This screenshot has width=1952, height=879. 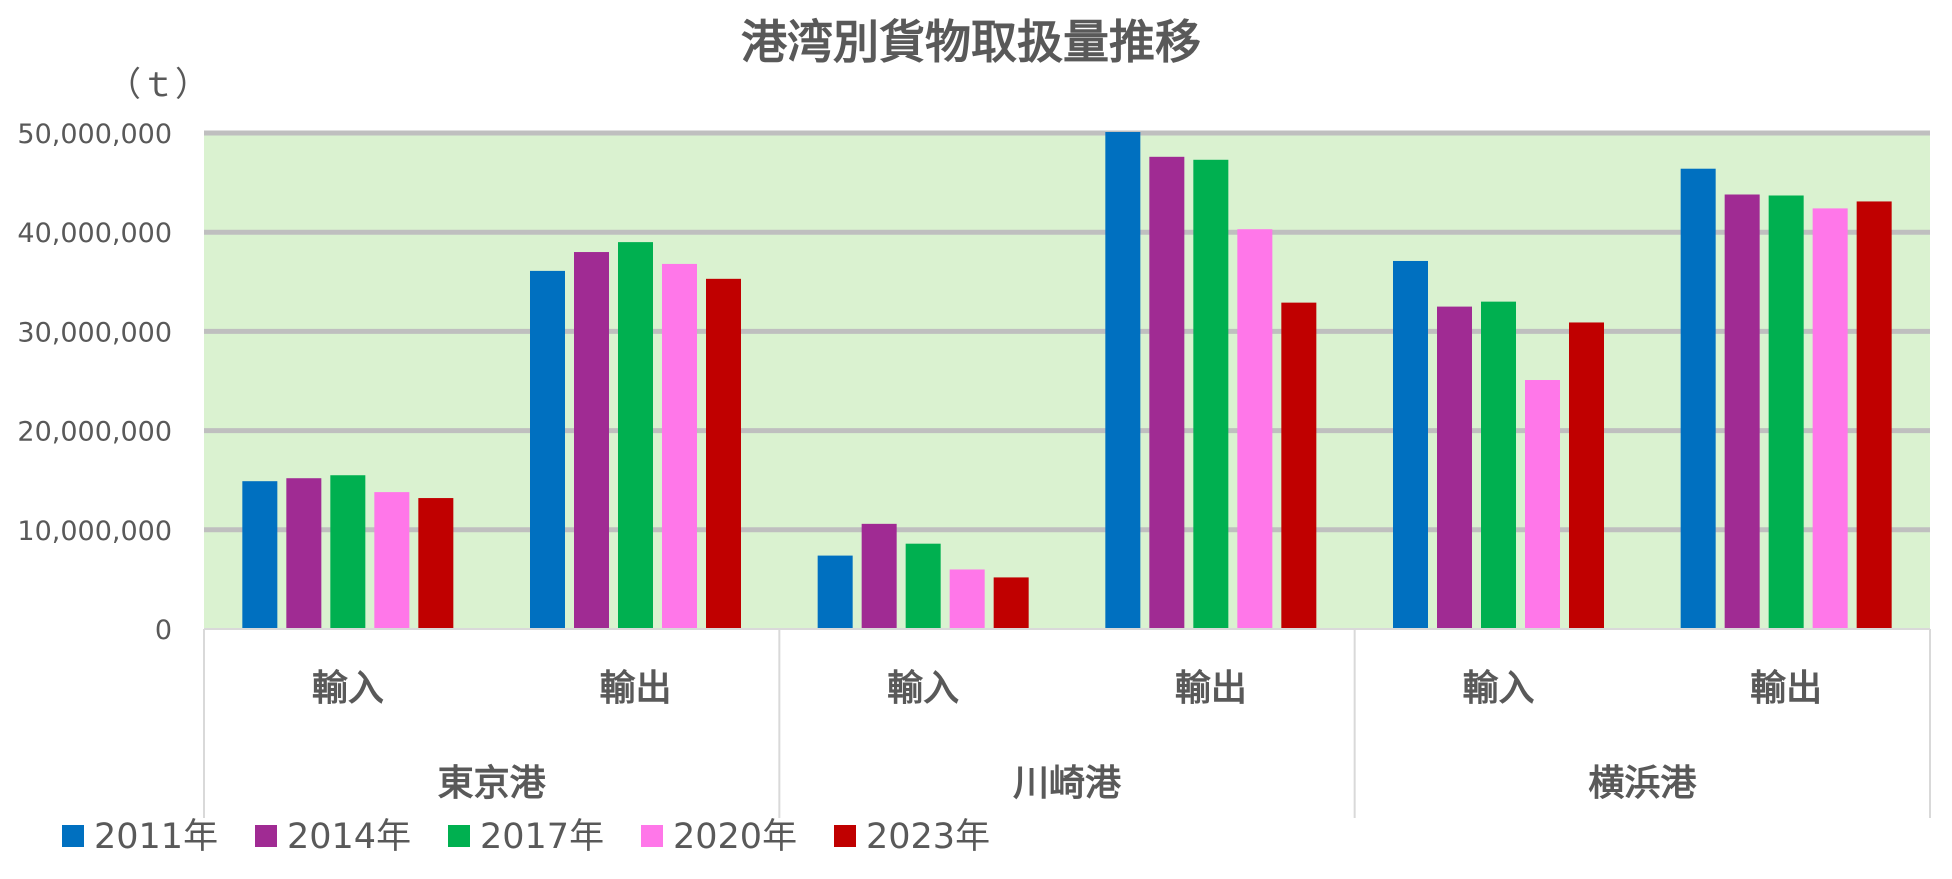 I want to click on legend-label: 2017年, so click(x=542, y=837).